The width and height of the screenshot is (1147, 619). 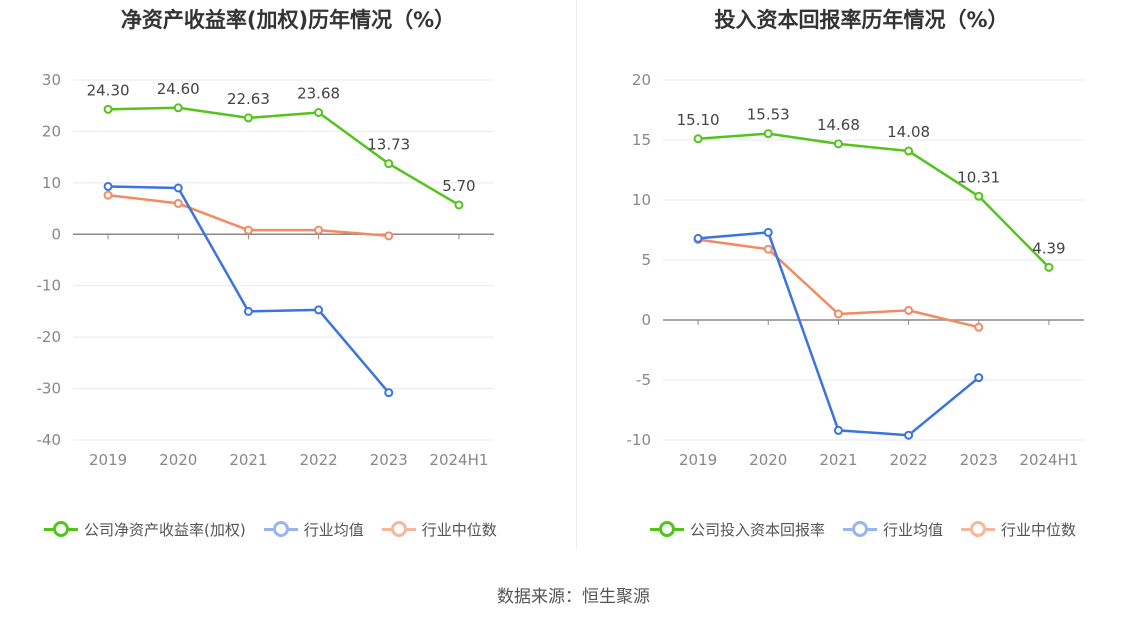 What do you see at coordinates (458, 186) in the screenshot?
I see `data-label: 5.70` at bounding box center [458, 186].